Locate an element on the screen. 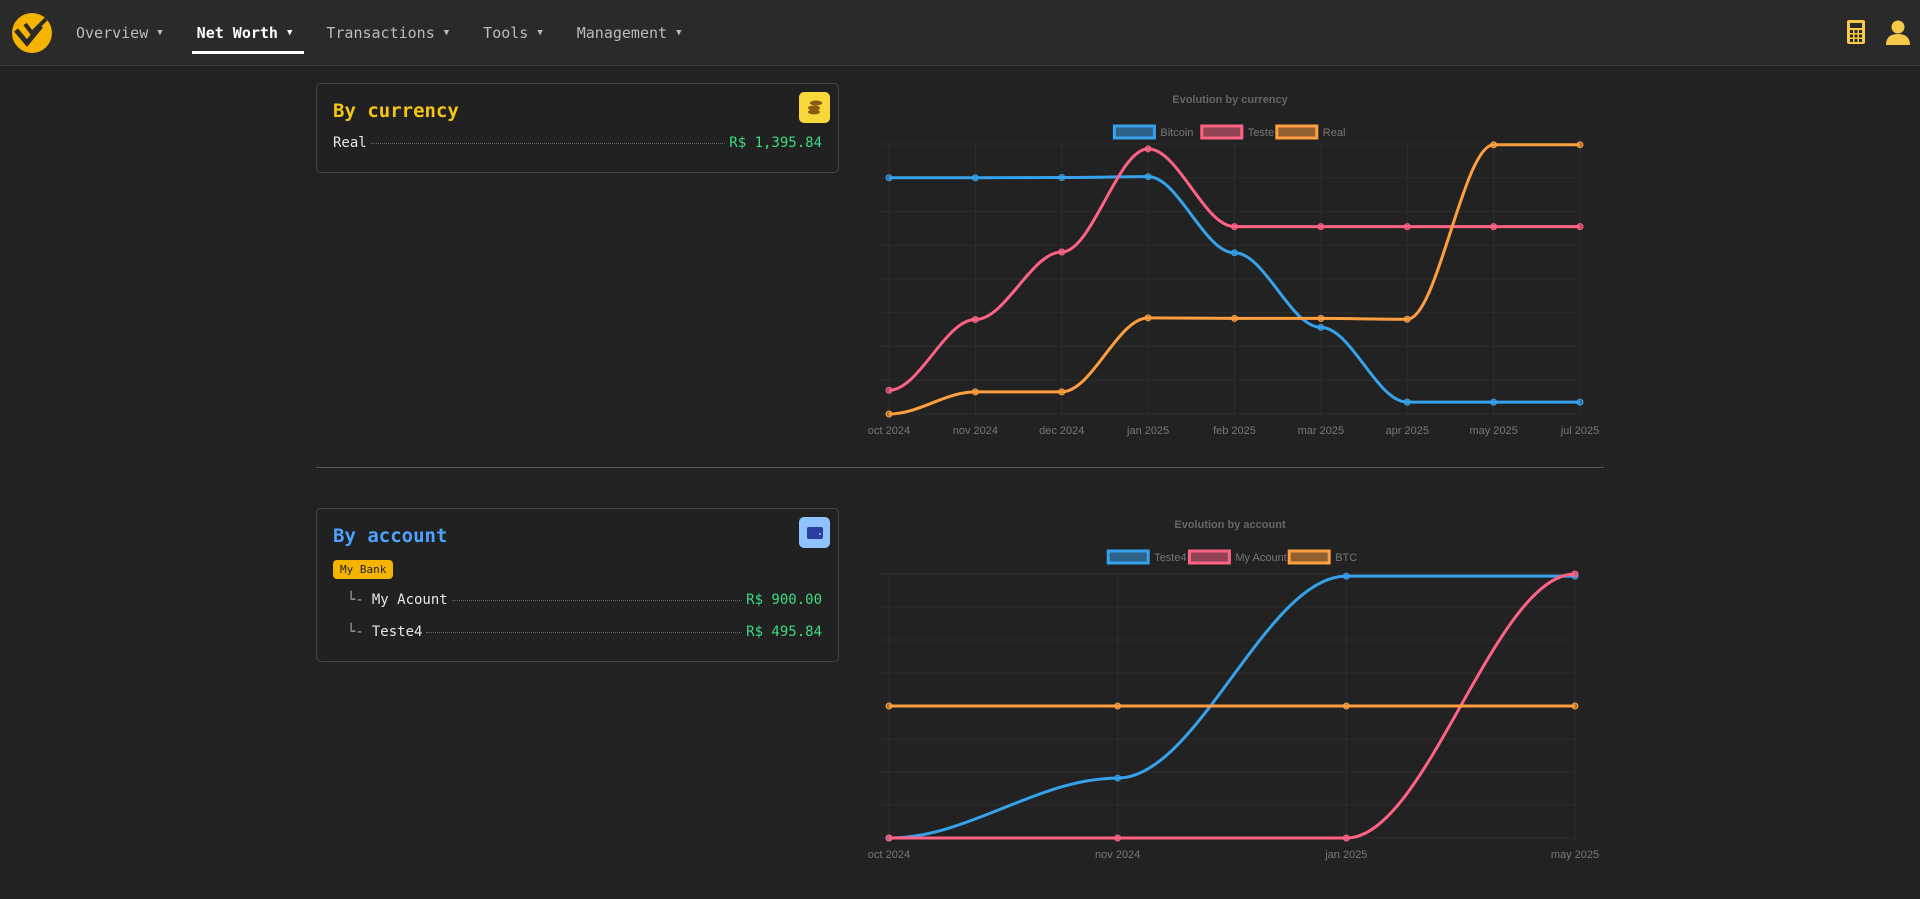 The image size is (1920, 899). series-line-teste4 is located at coordinates (1231, 707).